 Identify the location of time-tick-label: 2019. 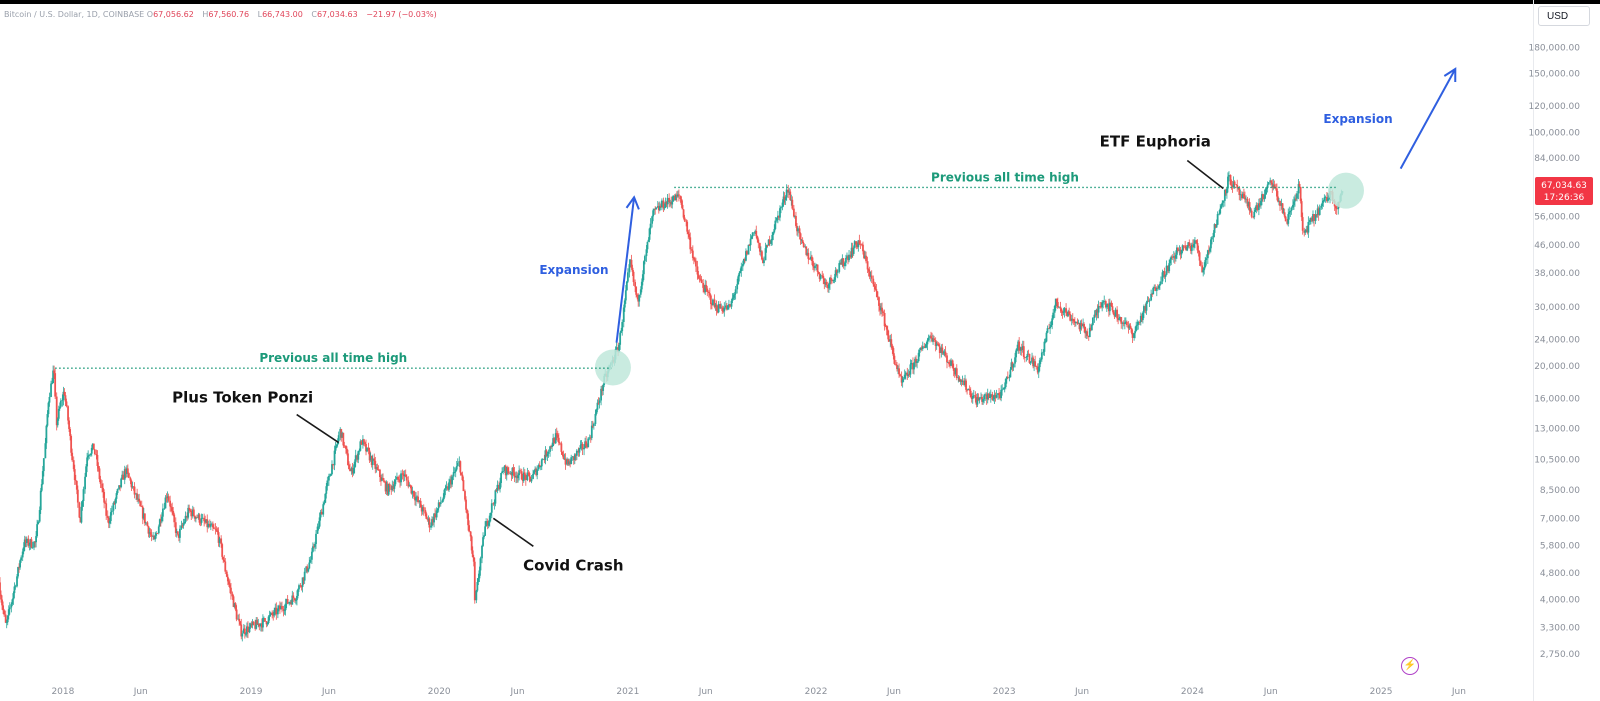
(251, 692).